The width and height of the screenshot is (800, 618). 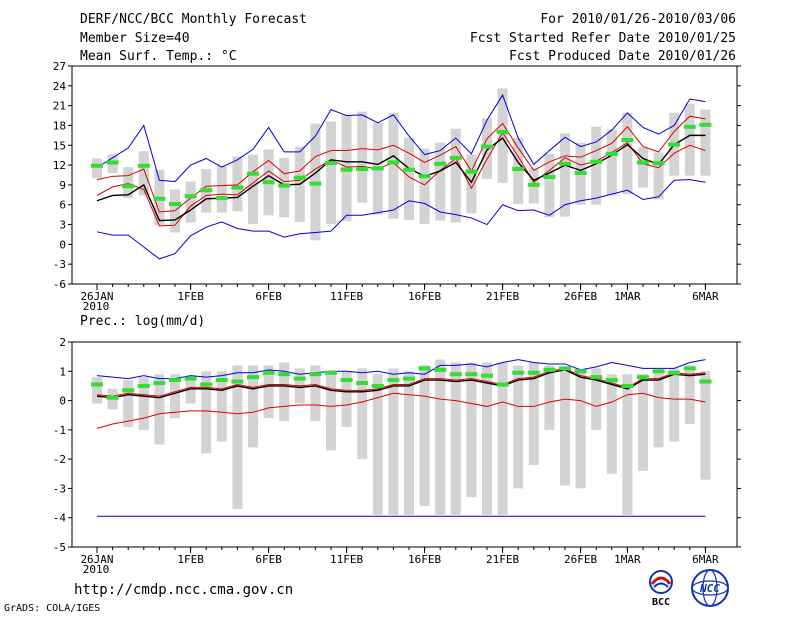 What do you see at coordinates (59, 165) in the screenshot?
I see `y-tick-label: 12` at bounding box center [59, 165].